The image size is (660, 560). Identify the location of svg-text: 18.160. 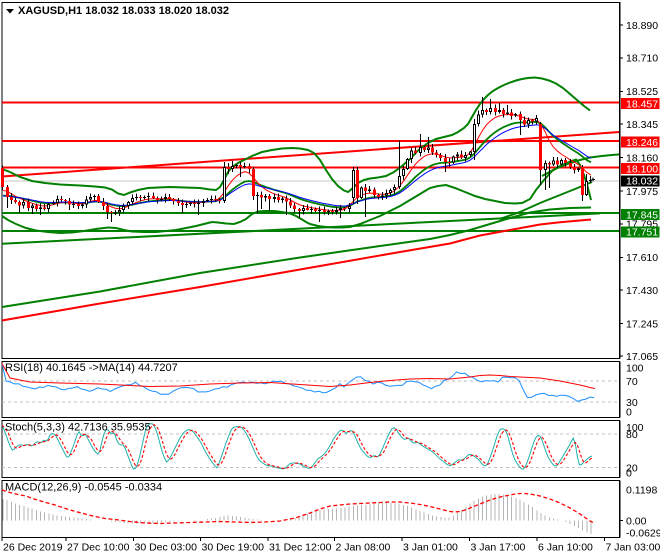
(642, 158).